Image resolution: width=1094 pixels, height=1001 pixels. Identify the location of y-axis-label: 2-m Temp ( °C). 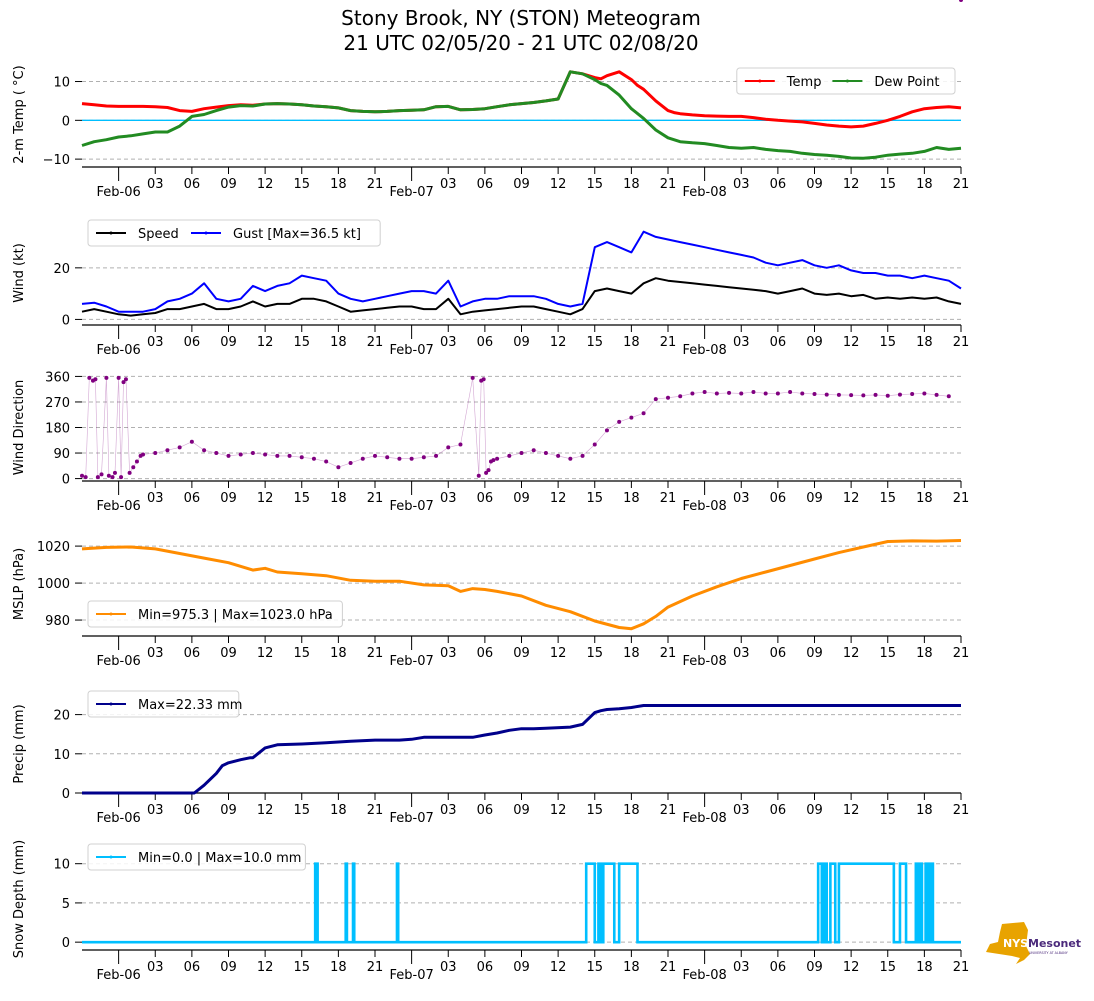
(19, 114).